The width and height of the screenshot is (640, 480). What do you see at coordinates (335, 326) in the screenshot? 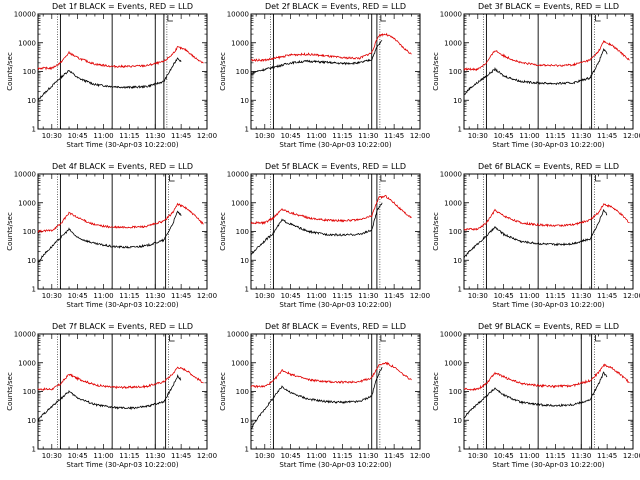
I see `panel-title: Det 8f BLACK = Events, RED = LLD` at bounding box center [335, 326].